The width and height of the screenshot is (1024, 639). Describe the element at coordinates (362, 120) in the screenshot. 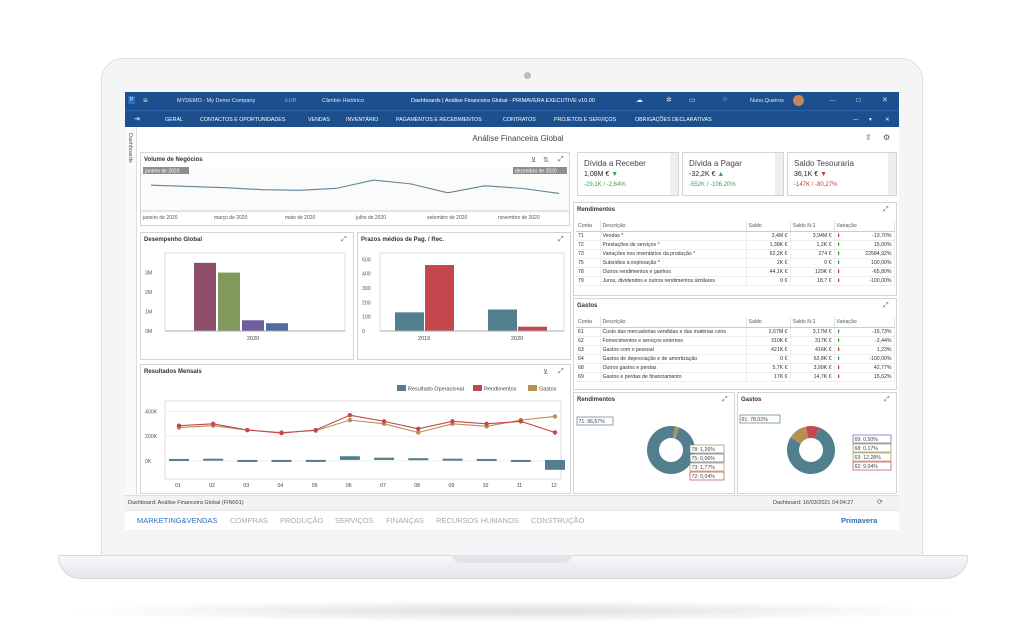

I see `menu-item-inventario: INVENTÁRIO` at that location.